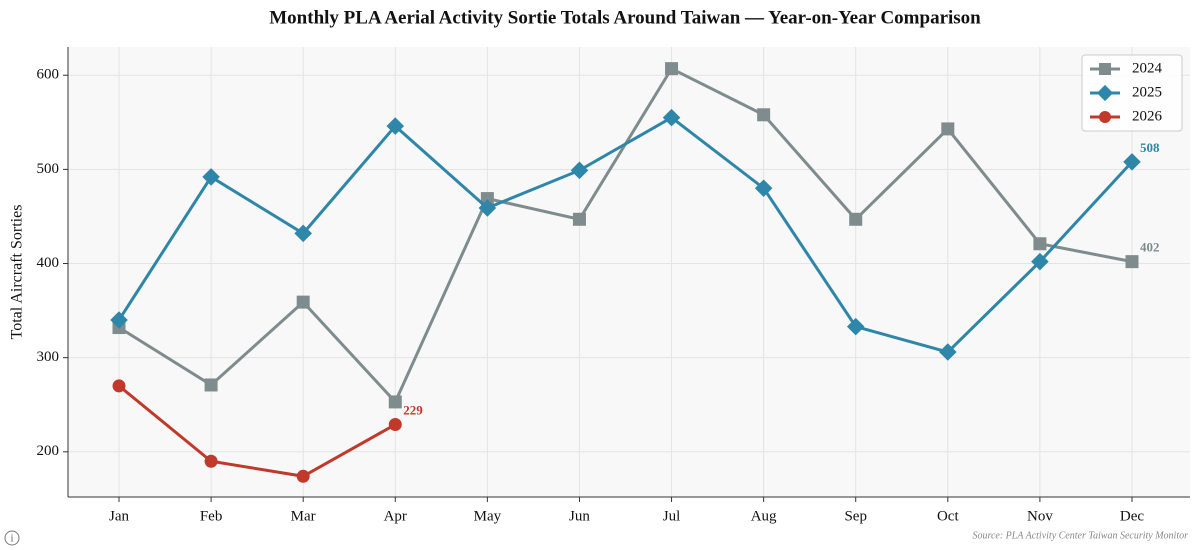 The width and height of the screenshot is (1200, 550). What do you see at coordinates (948, 516) in the screenshot?
I see `x-tick-label: Oct` at bounding box center [948, 516].